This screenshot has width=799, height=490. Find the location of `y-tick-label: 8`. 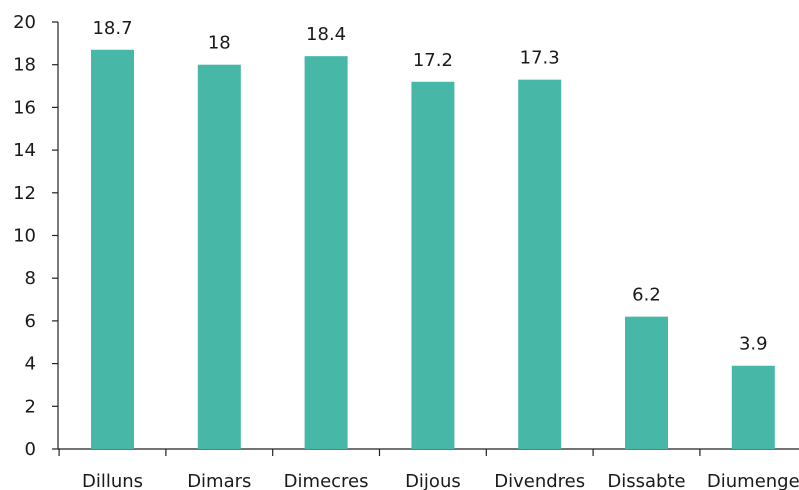

y-tick-label: 8 is located at coordinates (30, 278).